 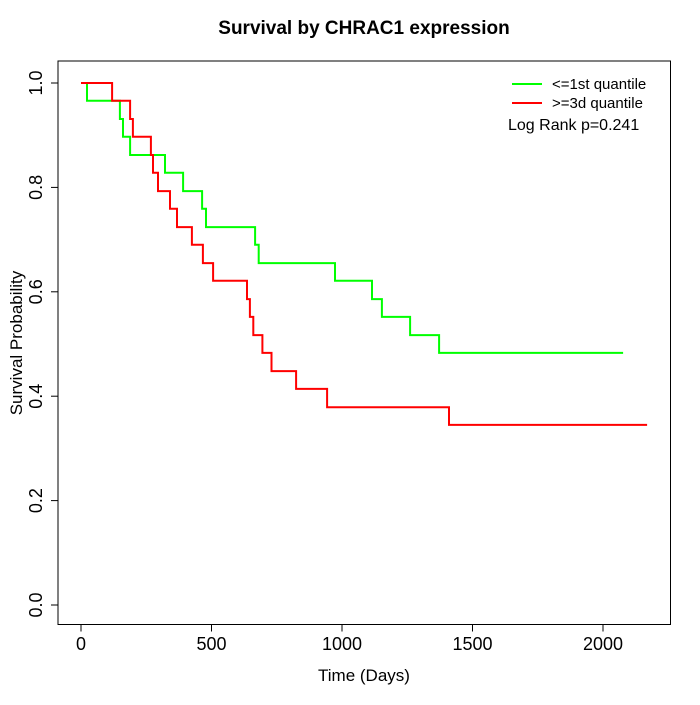 I want to click on x-axis-label: Time (Days), so click(x=364, y=675).